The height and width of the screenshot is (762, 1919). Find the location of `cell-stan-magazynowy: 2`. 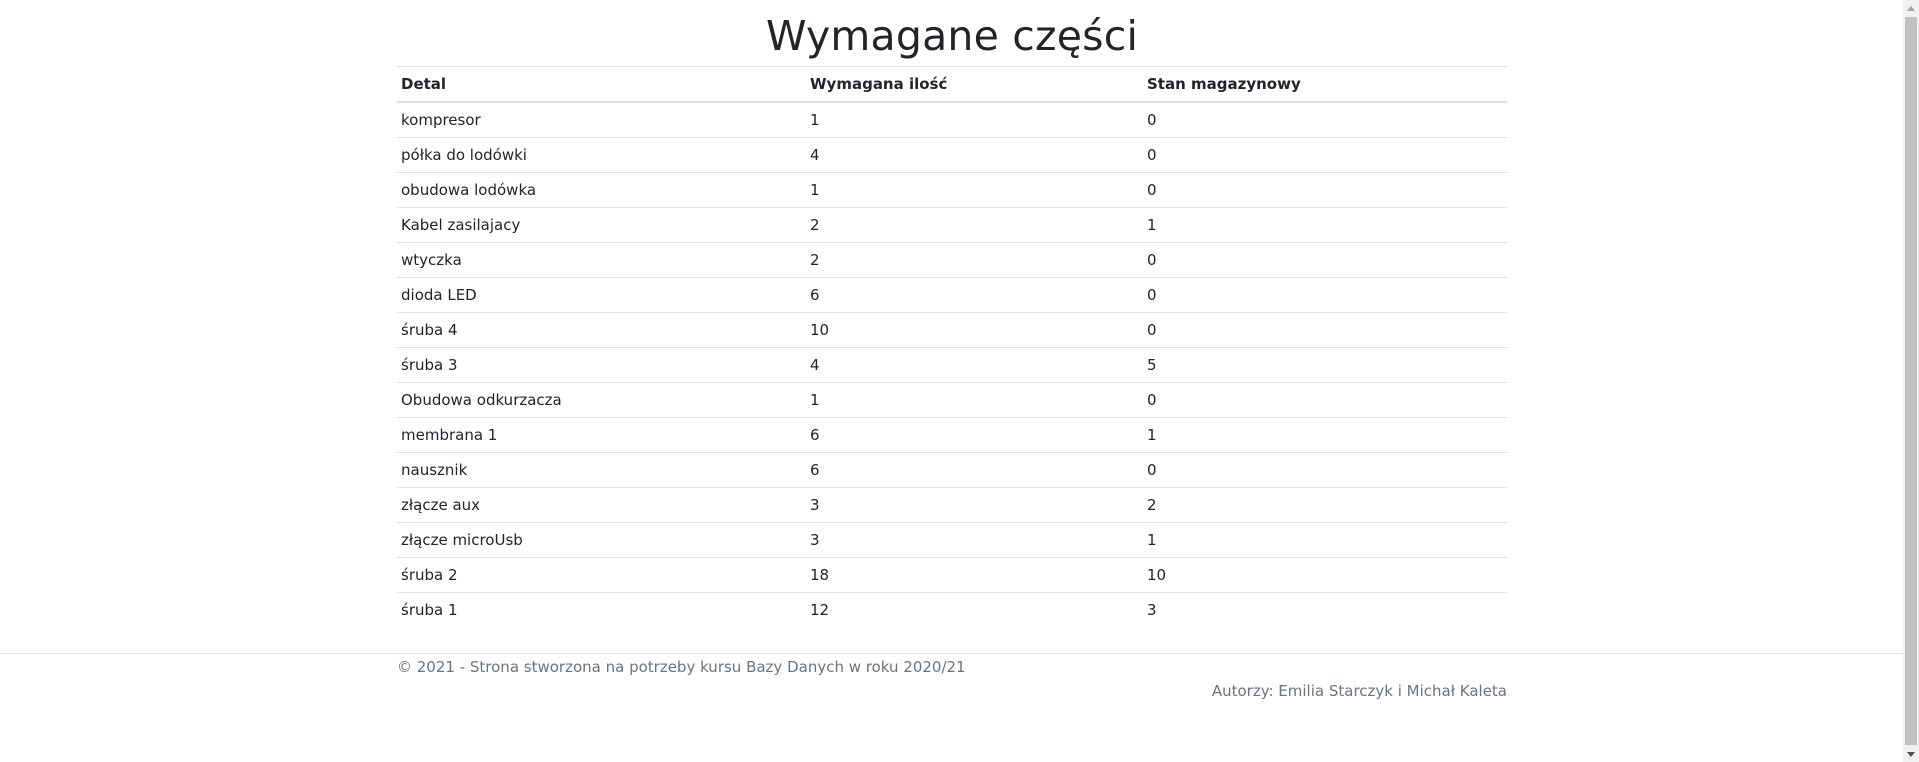

cell-stan-magazynowy: 2 is located at coordinates (1325, 505).